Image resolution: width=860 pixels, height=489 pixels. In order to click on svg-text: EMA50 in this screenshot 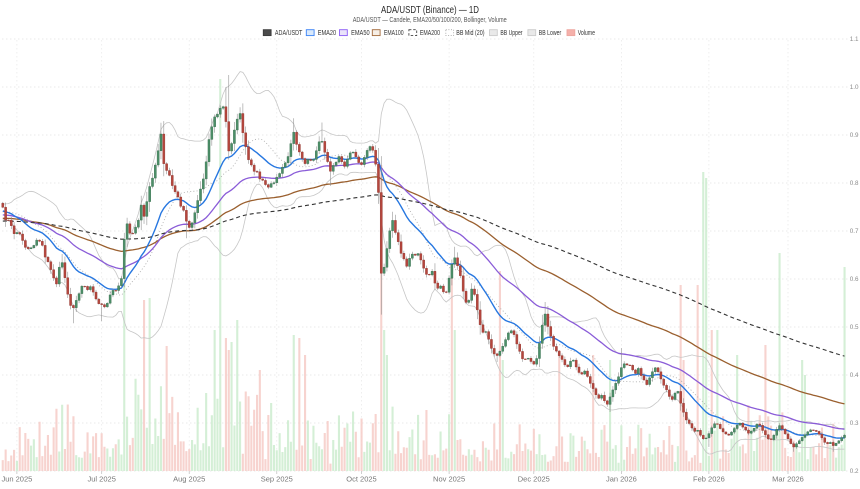, I will do `click(360, 33)`.